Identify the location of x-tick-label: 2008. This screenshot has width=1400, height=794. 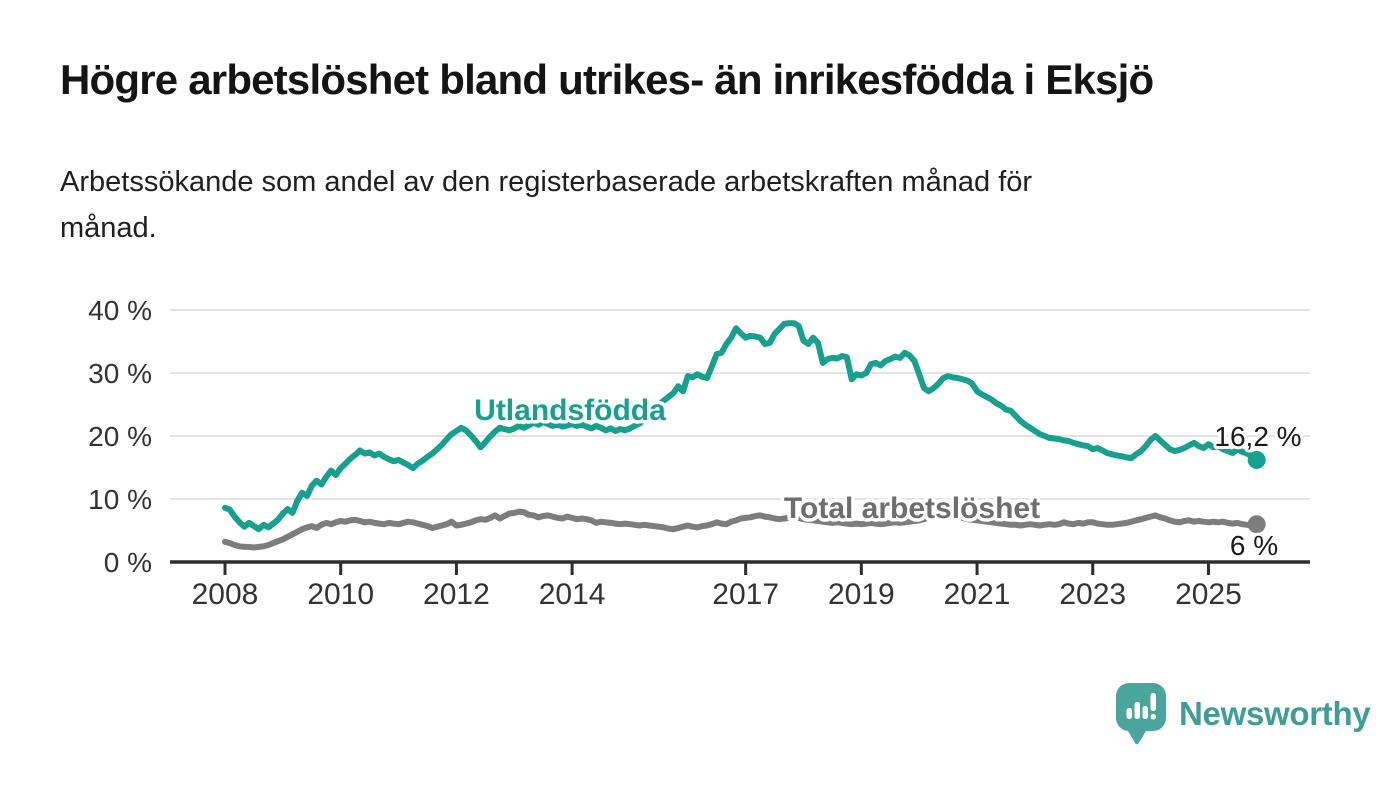
(225, 594).